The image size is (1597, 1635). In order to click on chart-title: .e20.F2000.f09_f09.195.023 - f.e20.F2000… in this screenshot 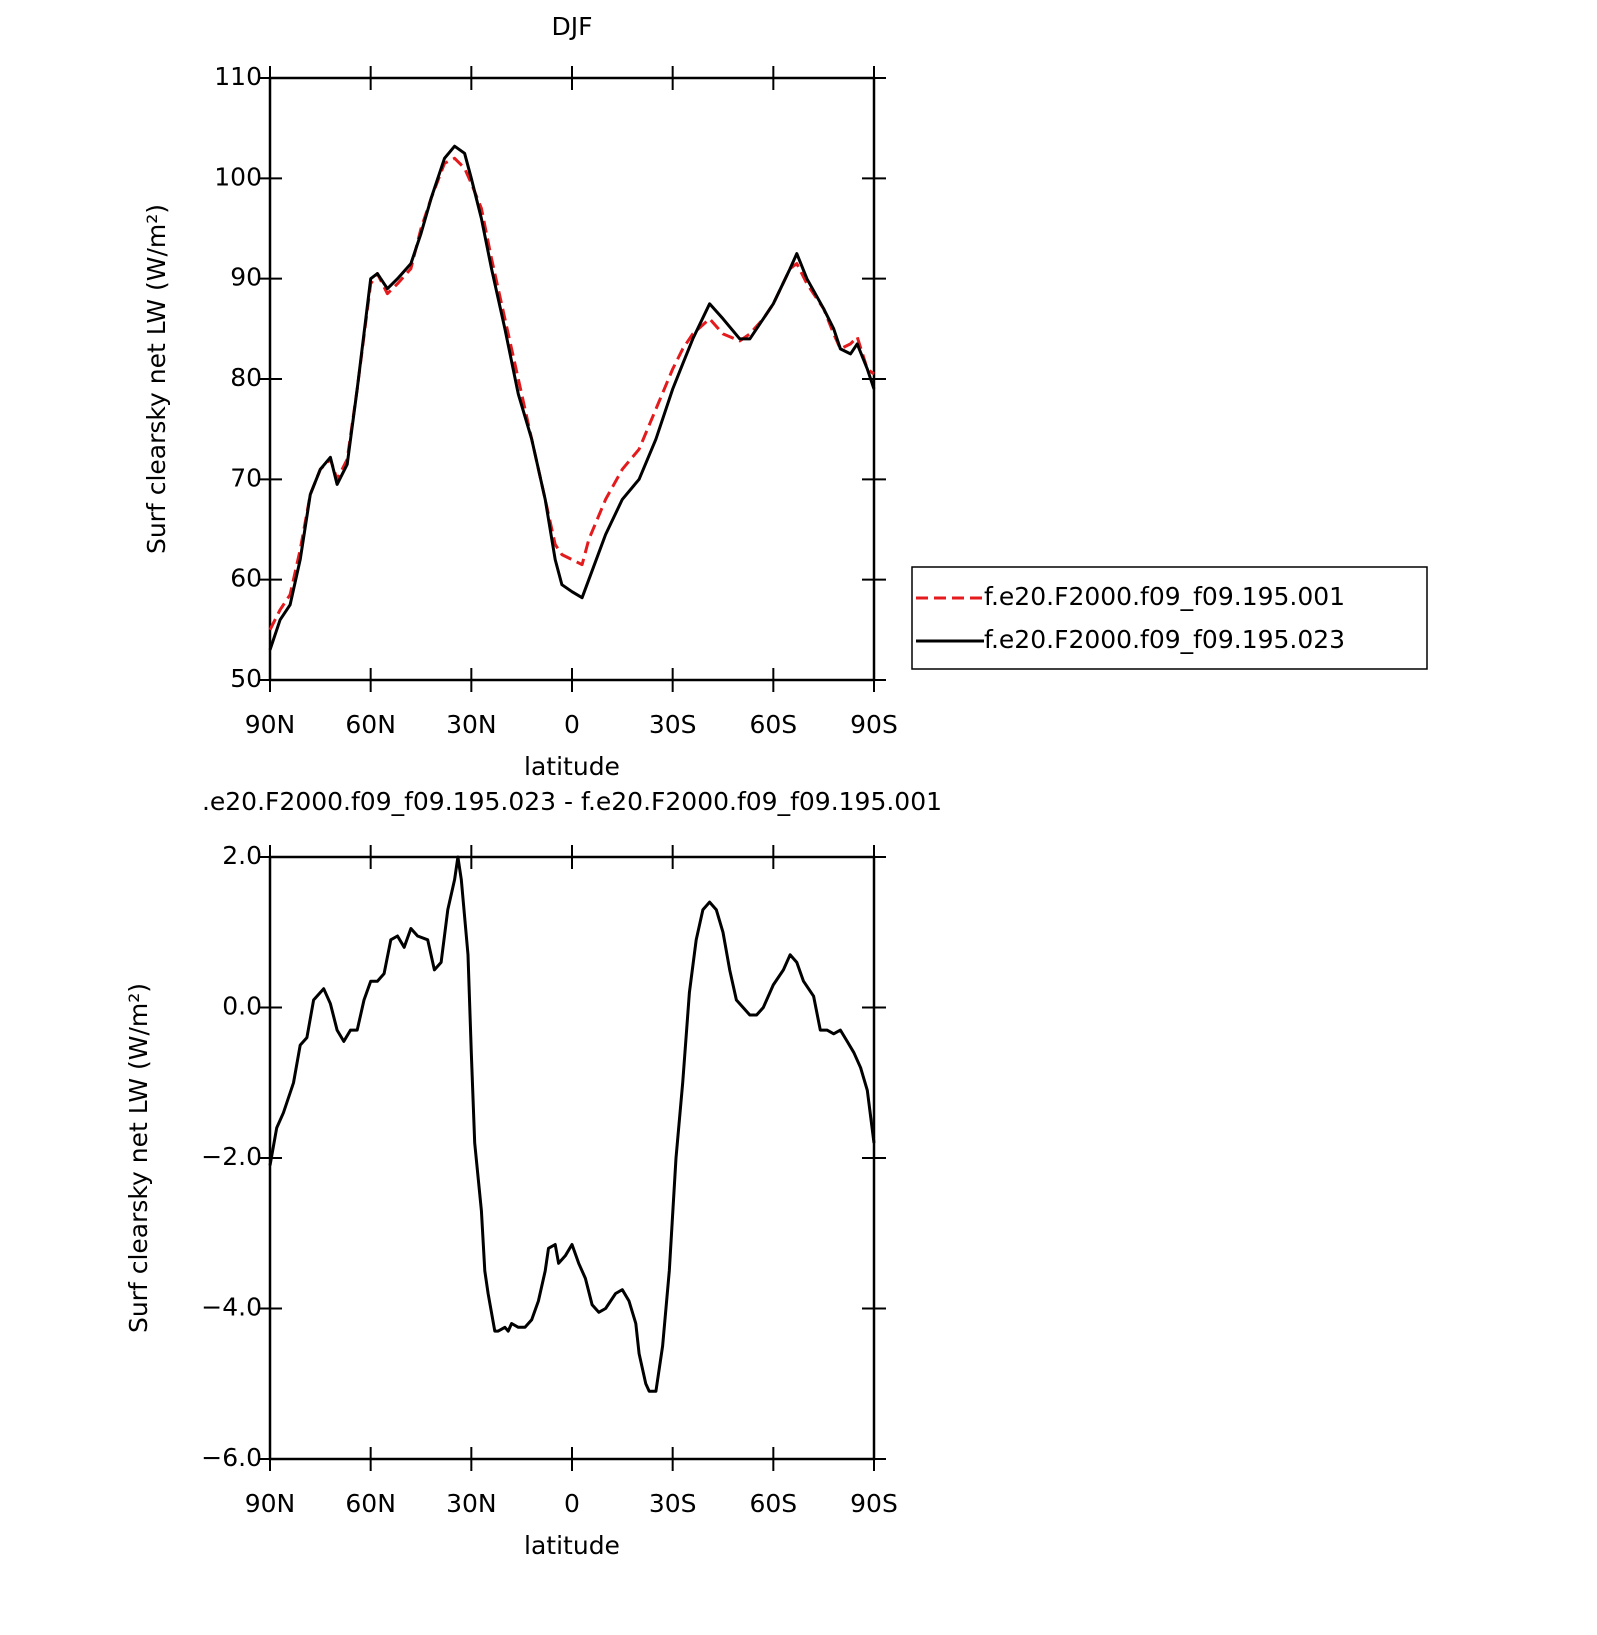, I will do `click(572, 801)`.